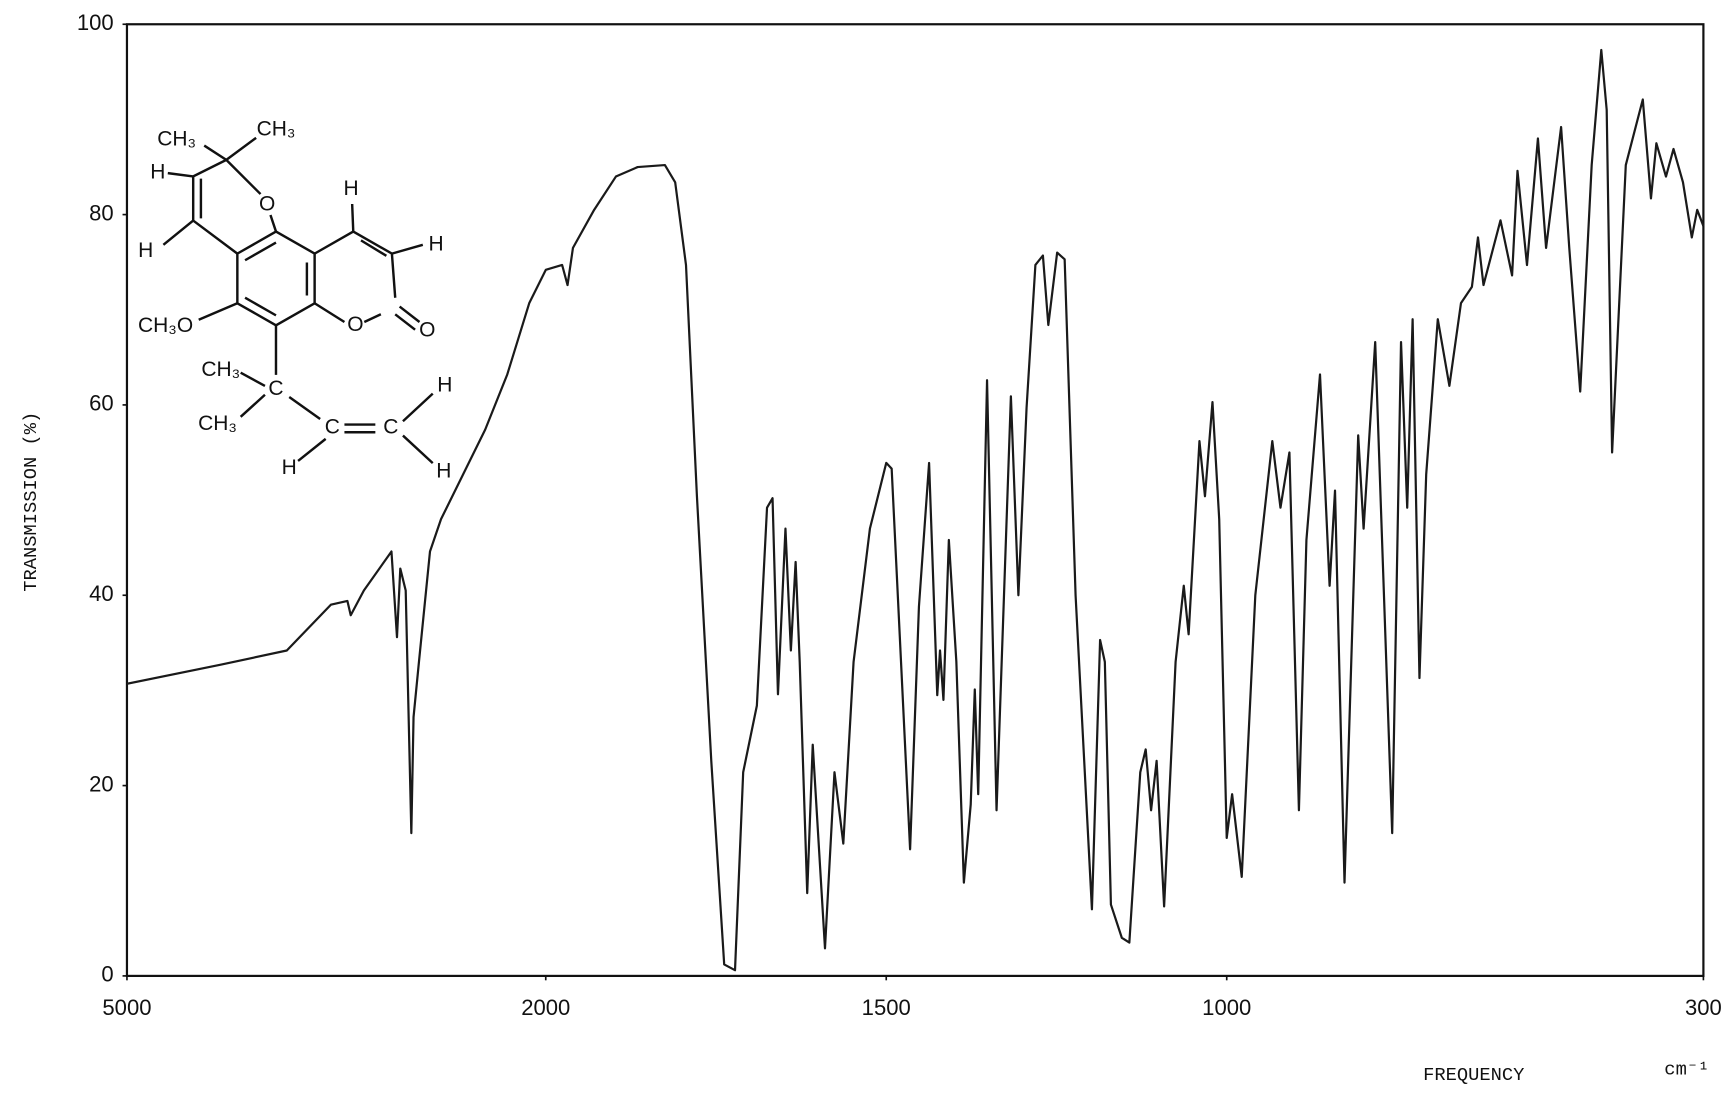  I want to click on y-axis-label: TRANSMISSION (%), so click(31, 502).